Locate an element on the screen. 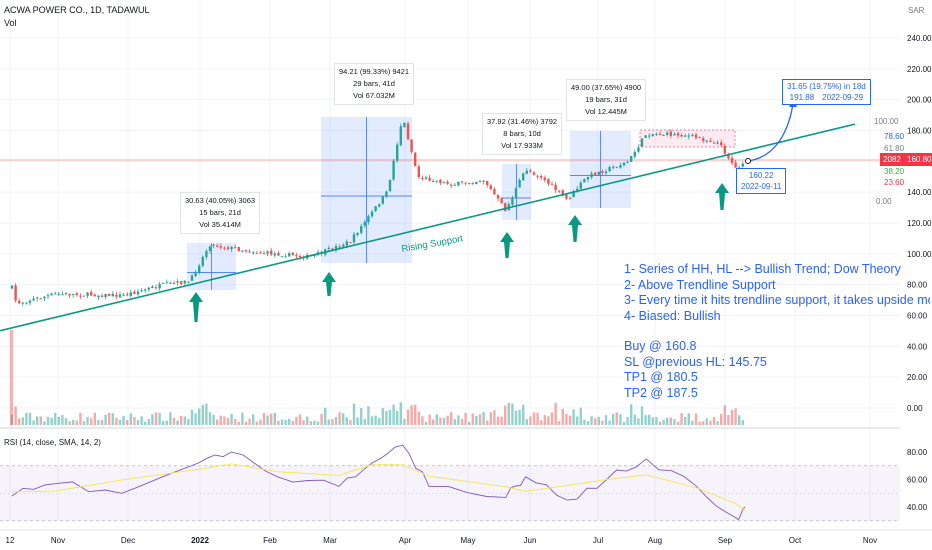 The image size is (932, 550). measure-3-change: 37.92 (31.46%) 3792 is located at coordinates (522, 121).